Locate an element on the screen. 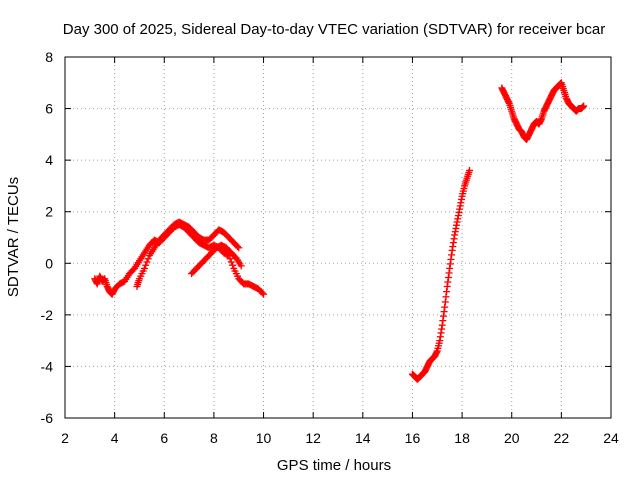  x-tick-label: 20 is located at coordinates (512, 438).